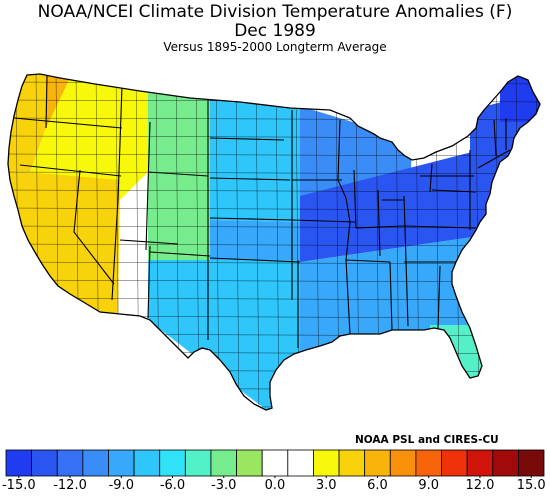  I want to click on scale-tick-label: 3.0, so click(326, 485).